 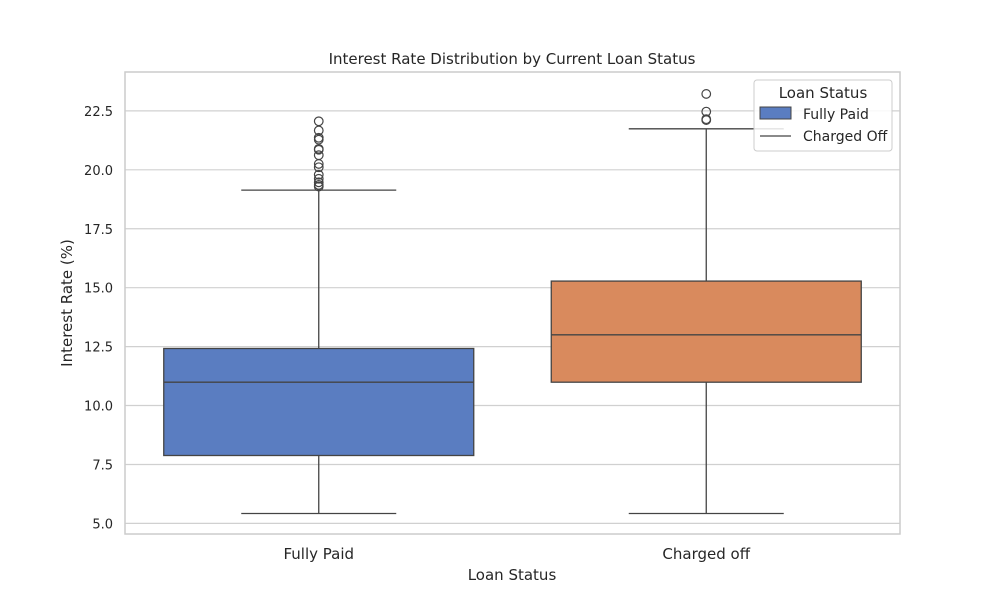 What do you see at coordinates (512, 575) in the screenshot?
I see `x-axis-label: Loan Status` at bounding box center [512, 575].